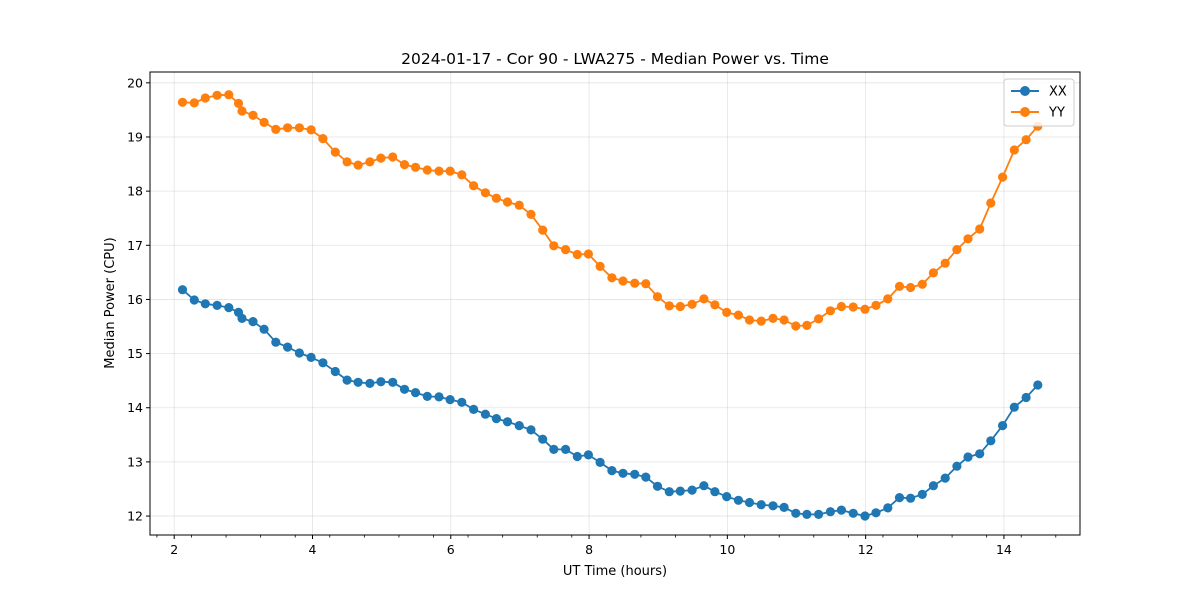 This screenshot has width=1200, height=600. I want to click on y-tick-label: 19, so click(135, 136).